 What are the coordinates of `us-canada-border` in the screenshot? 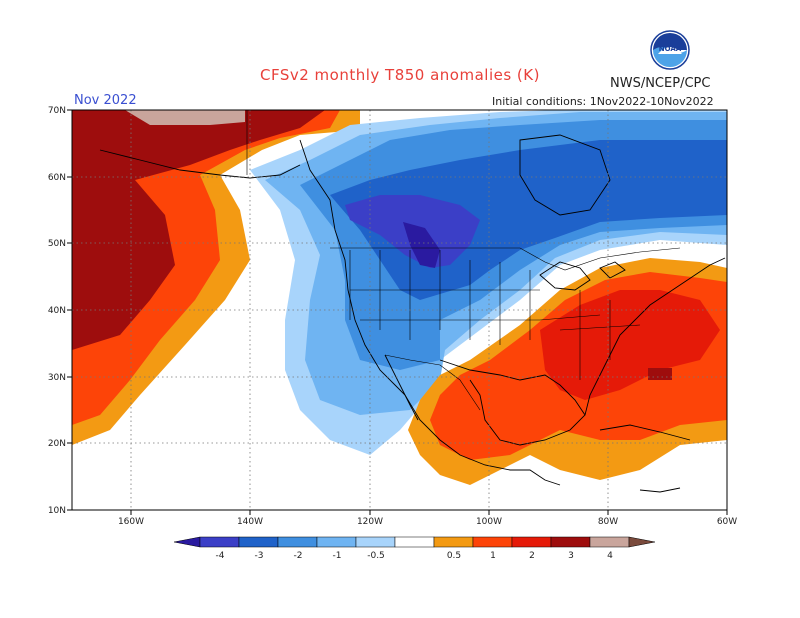 It's located at (505, 259).